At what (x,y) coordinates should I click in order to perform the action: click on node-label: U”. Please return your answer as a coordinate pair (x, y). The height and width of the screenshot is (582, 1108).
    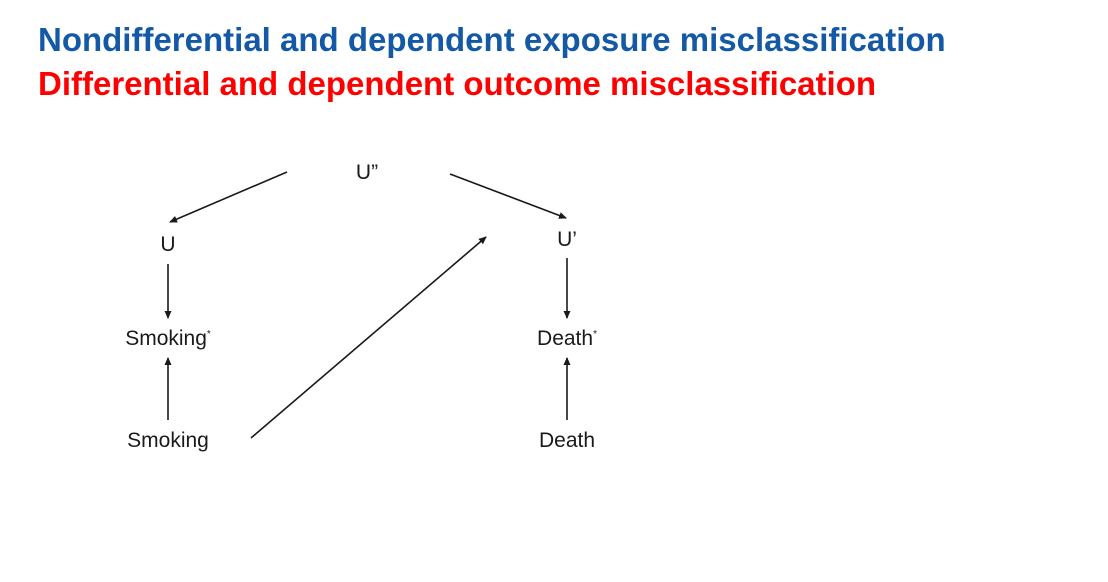
    Looking at the image, I should click on (367, 172).